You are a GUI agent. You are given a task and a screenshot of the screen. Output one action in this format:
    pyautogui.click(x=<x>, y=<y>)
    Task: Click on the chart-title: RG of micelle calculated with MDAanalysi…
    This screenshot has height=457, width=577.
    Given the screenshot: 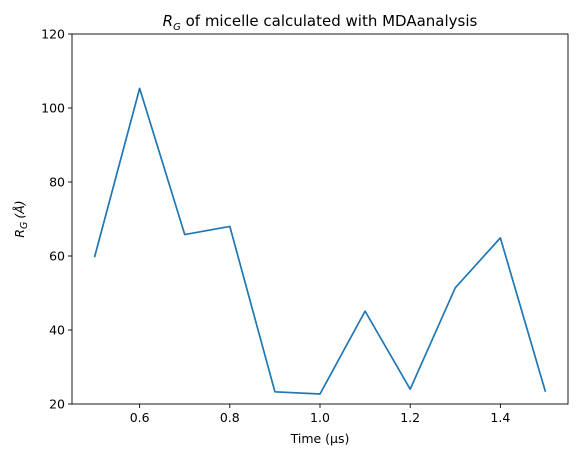 What is the action you would take?
    pyautogui.click(x=320, y=22)
    